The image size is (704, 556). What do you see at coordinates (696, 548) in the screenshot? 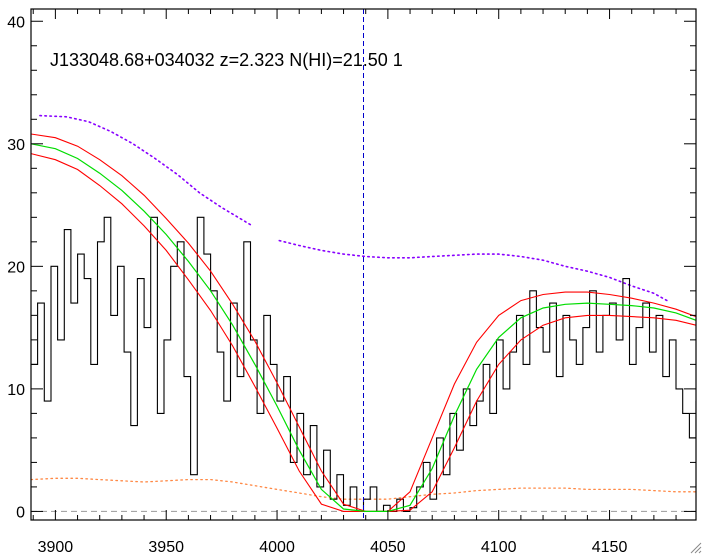
I see `resize-grip-icon` at bounding box center [696, 548].